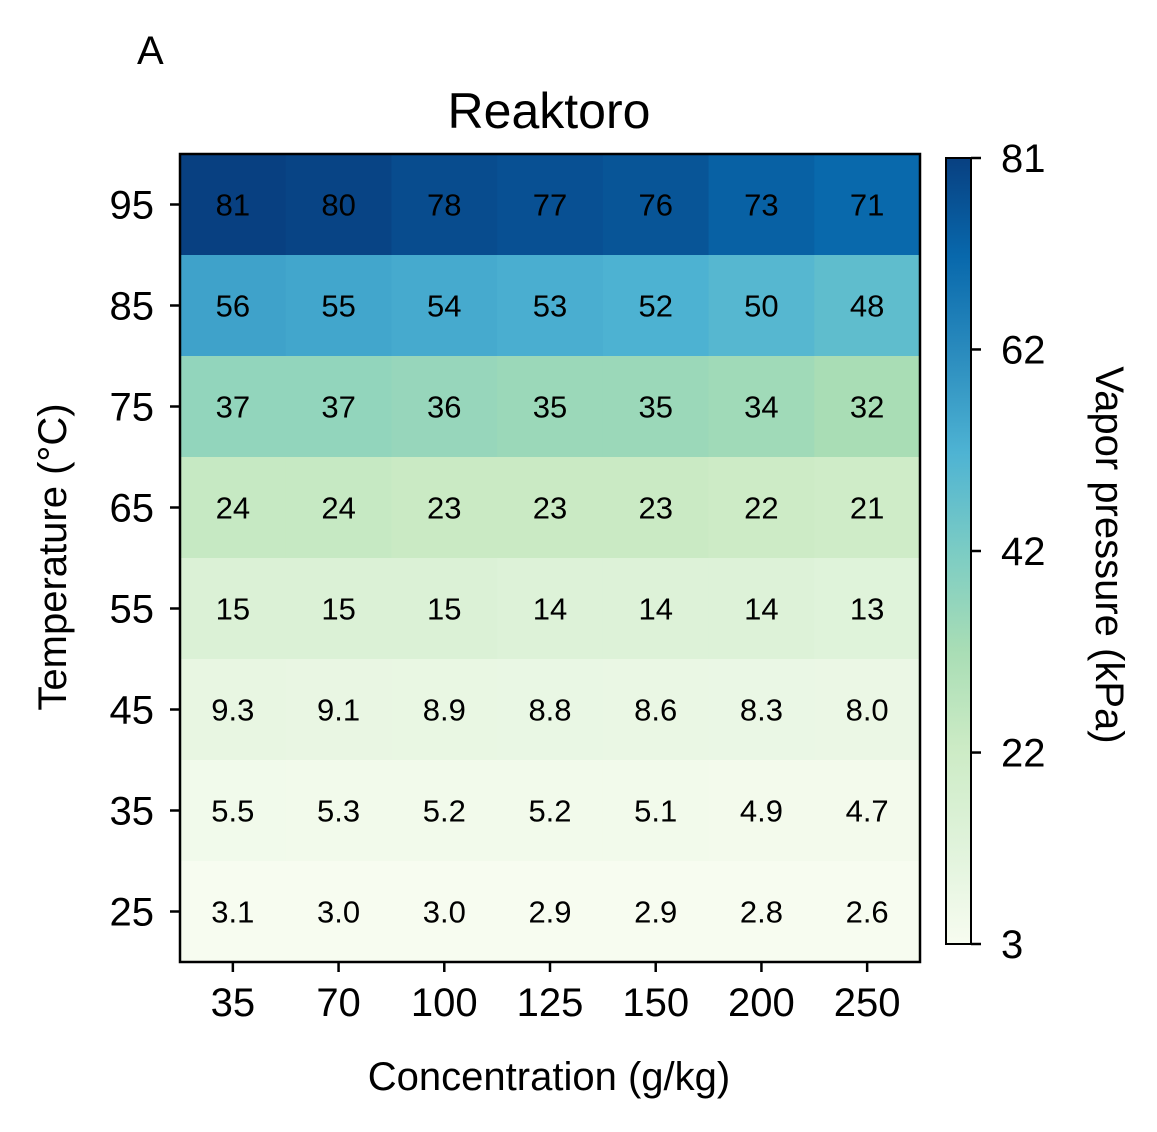  I want to click on colorbar-tick-label: 22, so click(1023, 754).